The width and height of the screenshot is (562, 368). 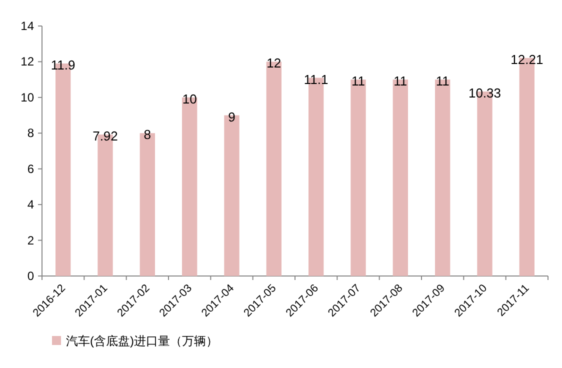 I want to click on data-label: 12, so click(x=274, y=63).